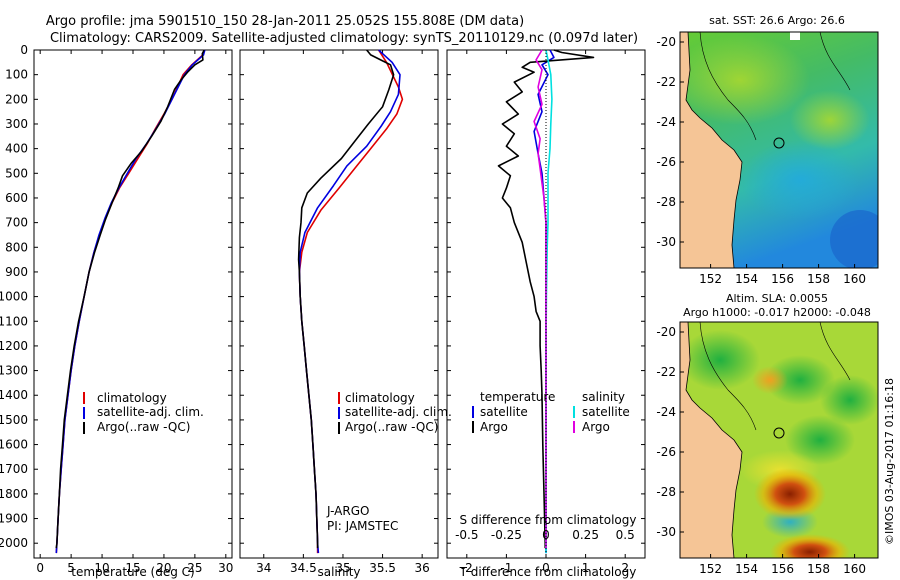  What do you see at coordinates (603, 397) in the screenshot?
I see `legend-title-salinity: salinity` at bounding box center [603, 397].